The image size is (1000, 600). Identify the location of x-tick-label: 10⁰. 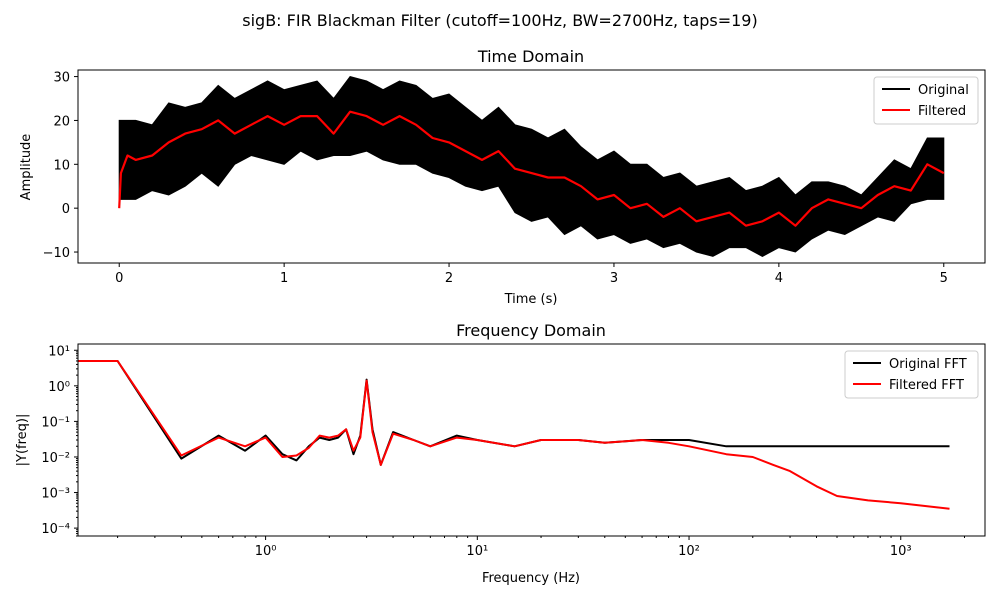
(266, 551).